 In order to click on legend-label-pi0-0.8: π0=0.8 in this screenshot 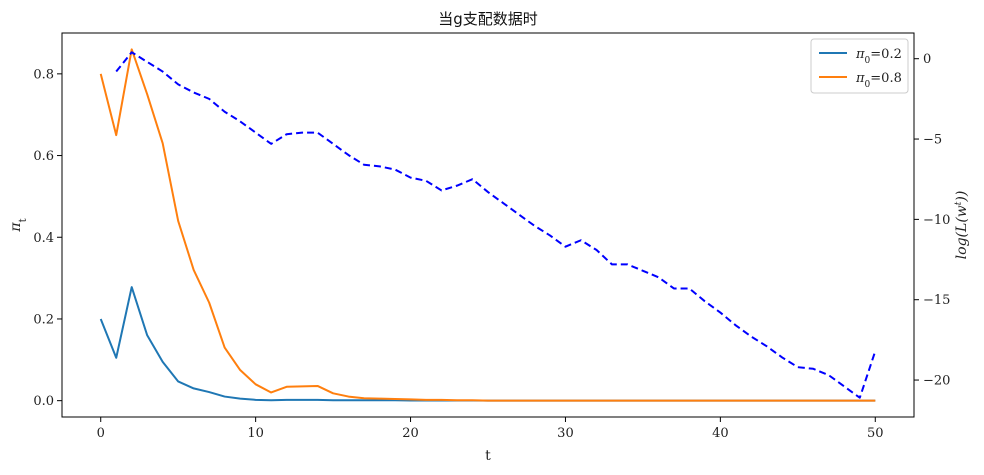, I will do `click(878, 80)`.